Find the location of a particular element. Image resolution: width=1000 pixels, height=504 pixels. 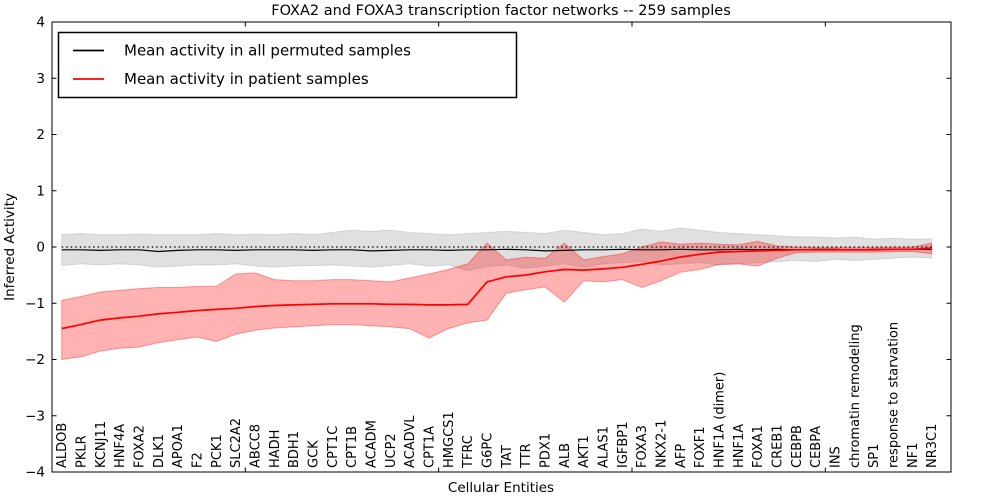

x-category-label: ACADM is located at coordinates (372, 444).